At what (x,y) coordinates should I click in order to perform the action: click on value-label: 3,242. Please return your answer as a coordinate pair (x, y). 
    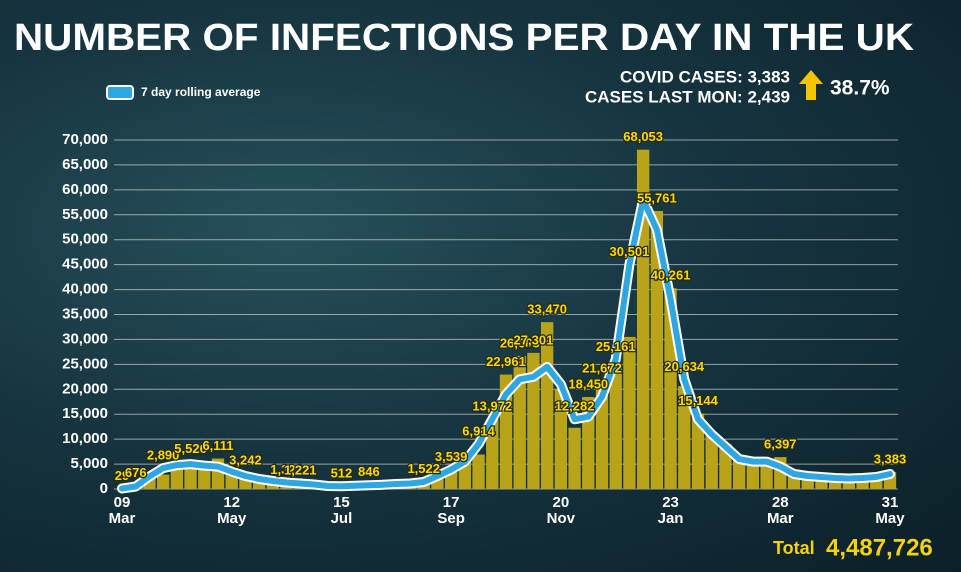
    Looking at the image, I should click on (245, 459).